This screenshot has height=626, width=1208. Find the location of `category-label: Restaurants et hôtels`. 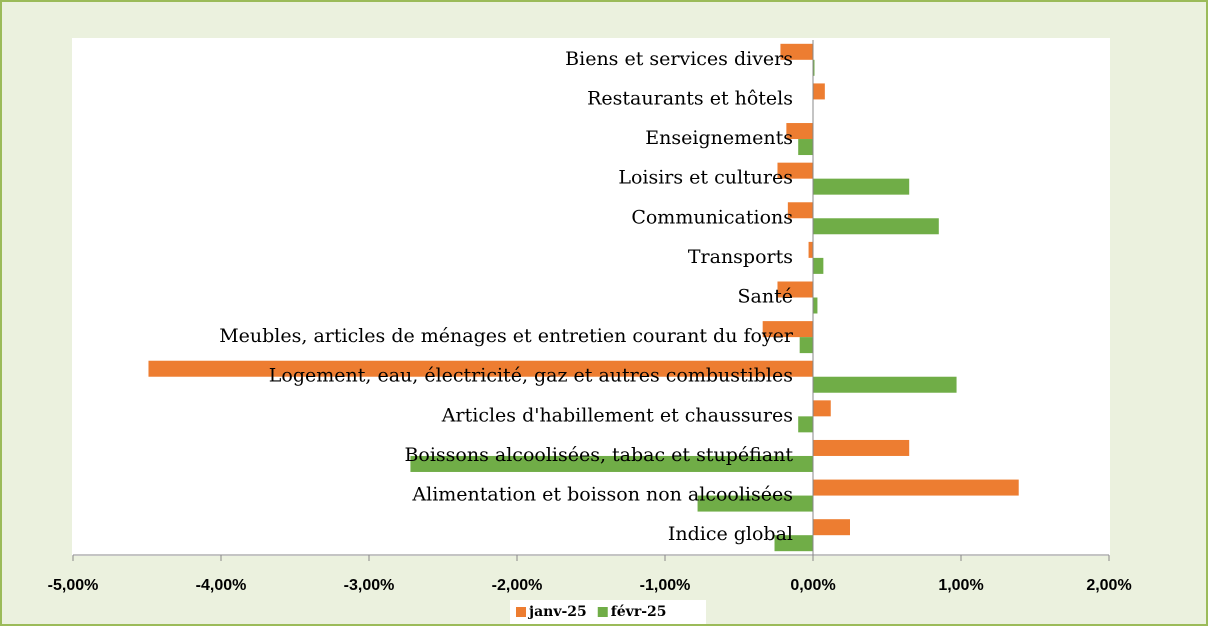

category-label: Restaurants et hôtels is located at coordinates (690, 98).